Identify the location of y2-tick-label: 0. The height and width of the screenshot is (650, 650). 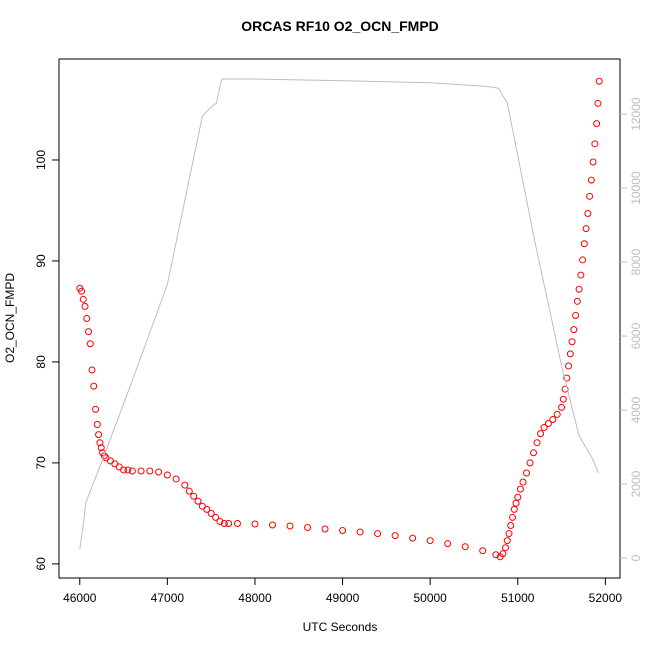
(636, 557).